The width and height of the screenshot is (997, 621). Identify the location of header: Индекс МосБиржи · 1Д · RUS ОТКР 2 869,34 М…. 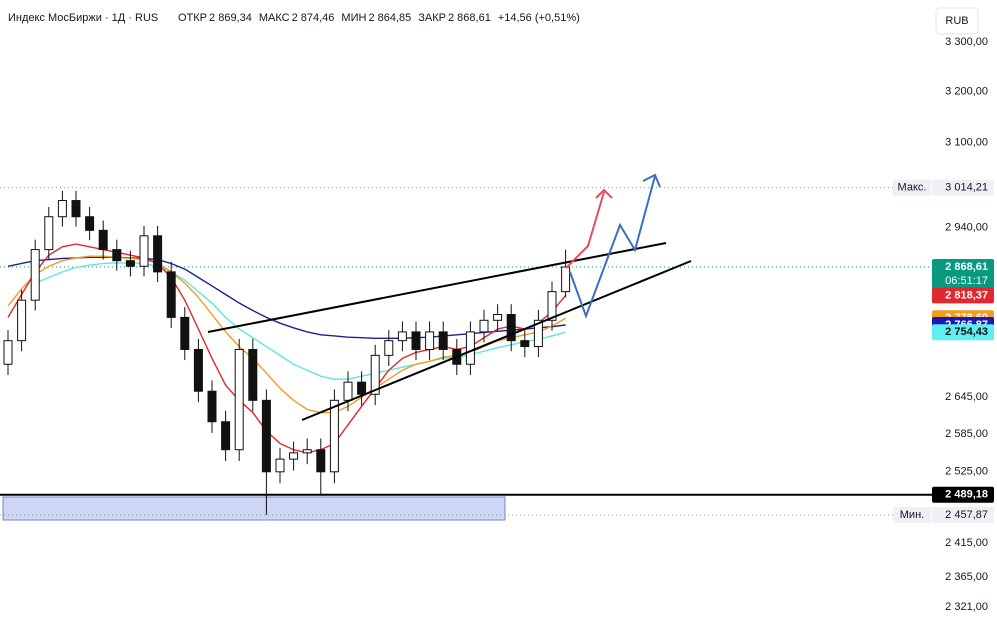
(294, 18).